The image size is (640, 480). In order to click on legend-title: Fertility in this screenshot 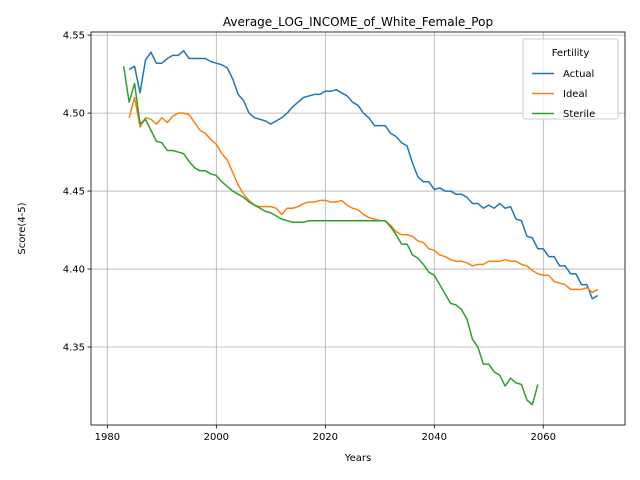, I will do `click(571, 53)`.